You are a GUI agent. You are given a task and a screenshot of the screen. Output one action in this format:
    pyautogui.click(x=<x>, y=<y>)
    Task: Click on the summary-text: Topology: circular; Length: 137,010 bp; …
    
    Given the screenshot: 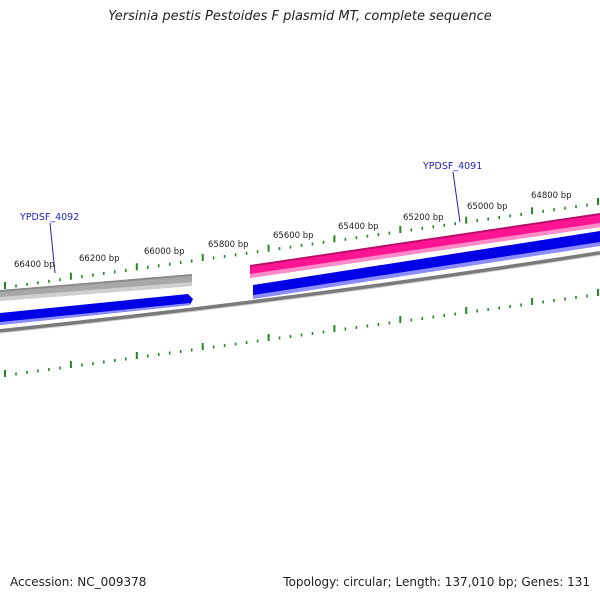 What is the action you would take?
    pyautogui.click(x=436, y=582)
    